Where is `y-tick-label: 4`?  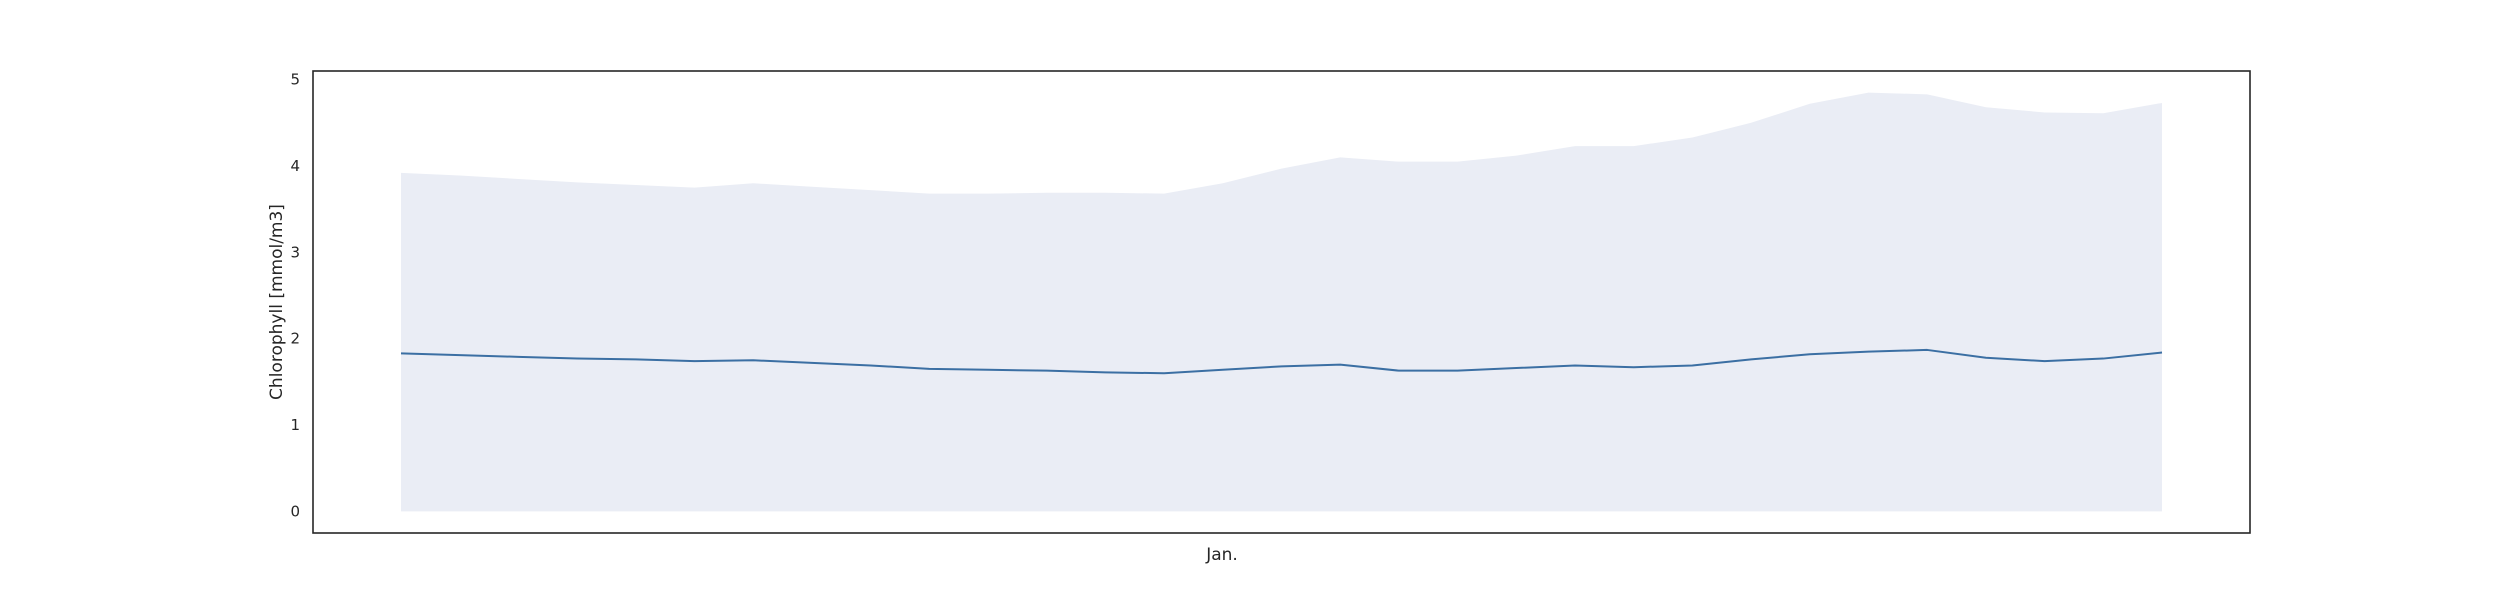
y-tick-label: 4 is located at coordinates (295, 166).